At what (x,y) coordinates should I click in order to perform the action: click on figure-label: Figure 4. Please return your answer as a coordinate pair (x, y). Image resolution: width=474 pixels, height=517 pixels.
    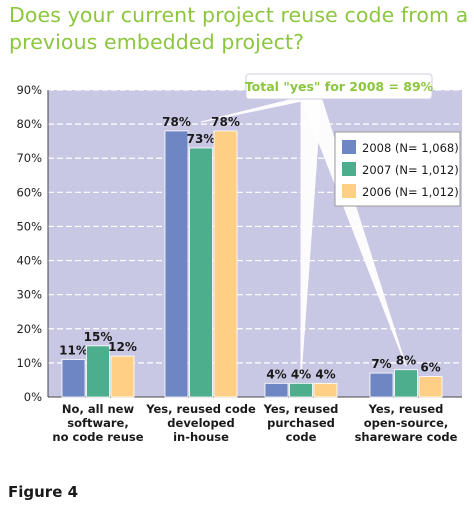
    Looking at the image, I should click on (43, 492).